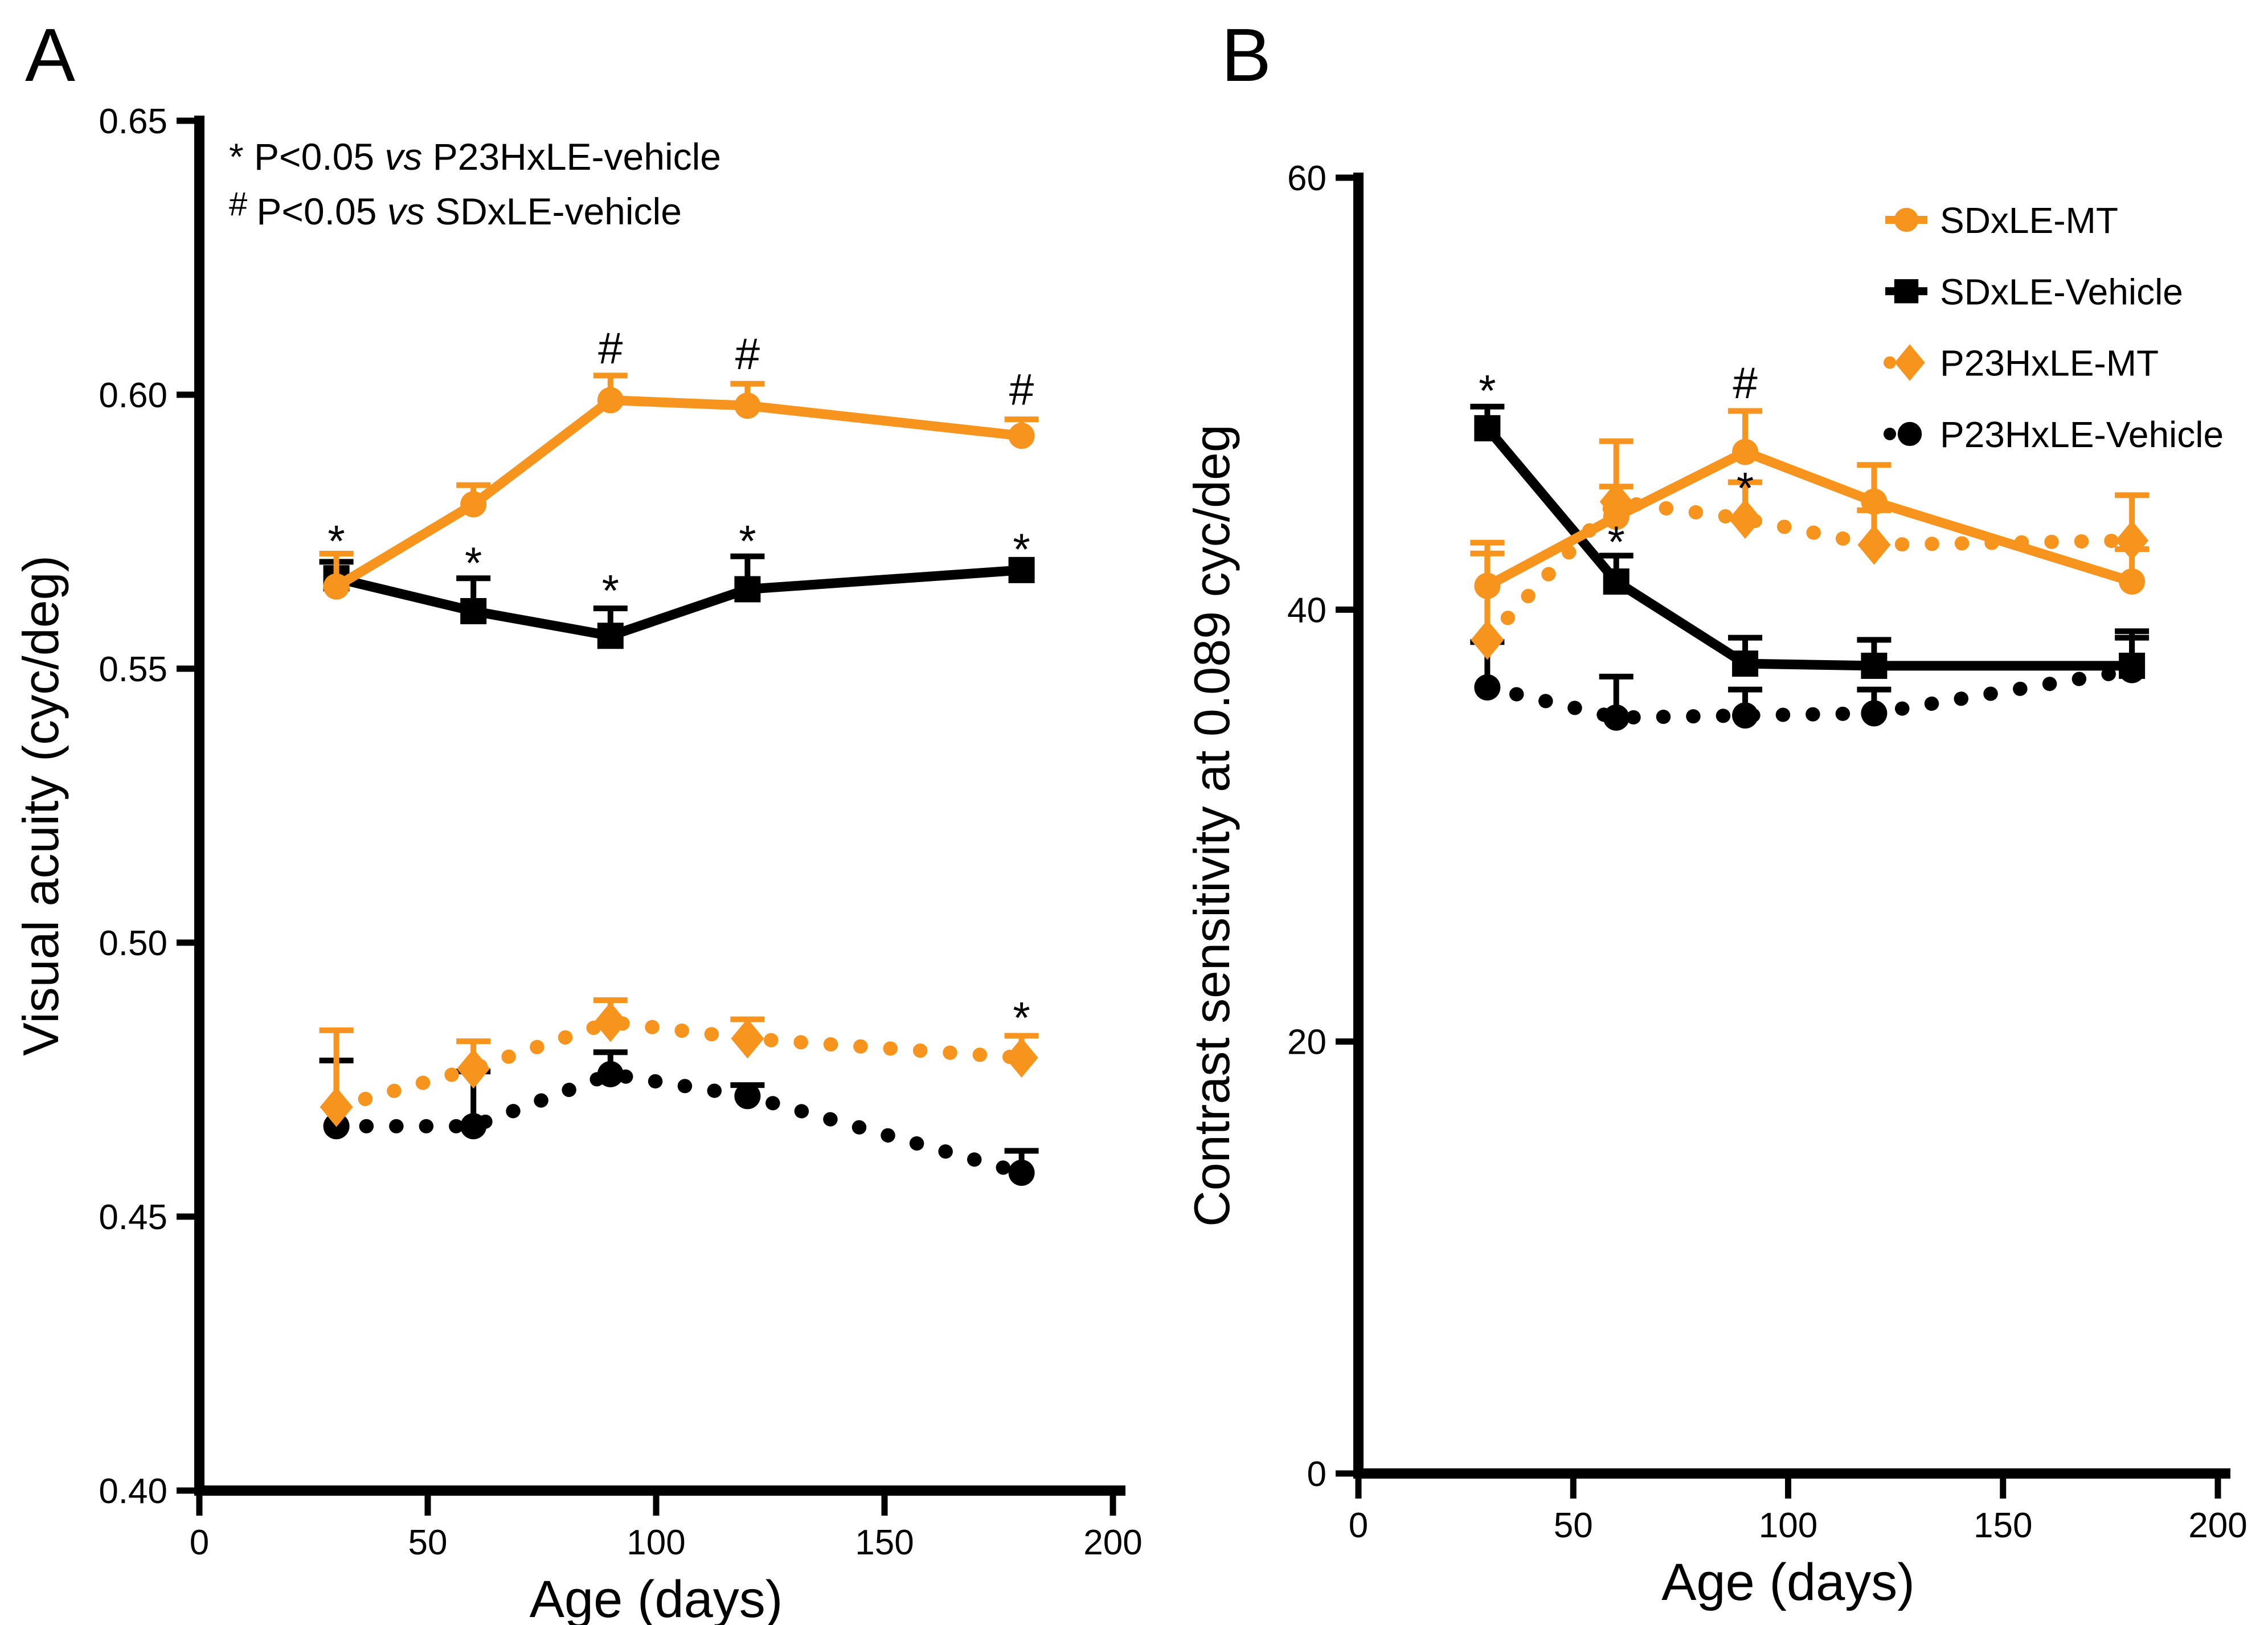  What do you see at coordinates (41, 805) in the screenshot?
I see `y-axis-title: Visual acuity (cyc/deg)` at bounding box center [41, 805].